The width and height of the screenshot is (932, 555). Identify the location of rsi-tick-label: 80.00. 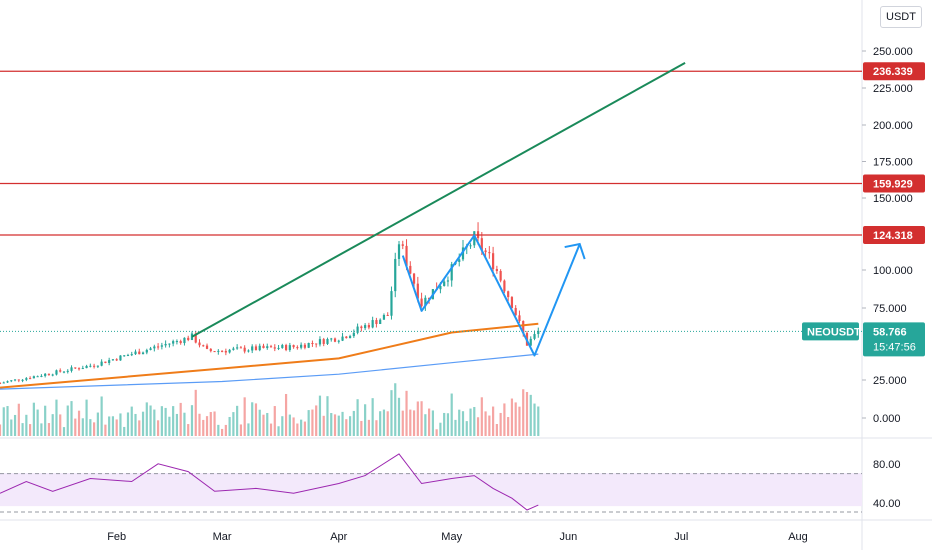
(887, 465).